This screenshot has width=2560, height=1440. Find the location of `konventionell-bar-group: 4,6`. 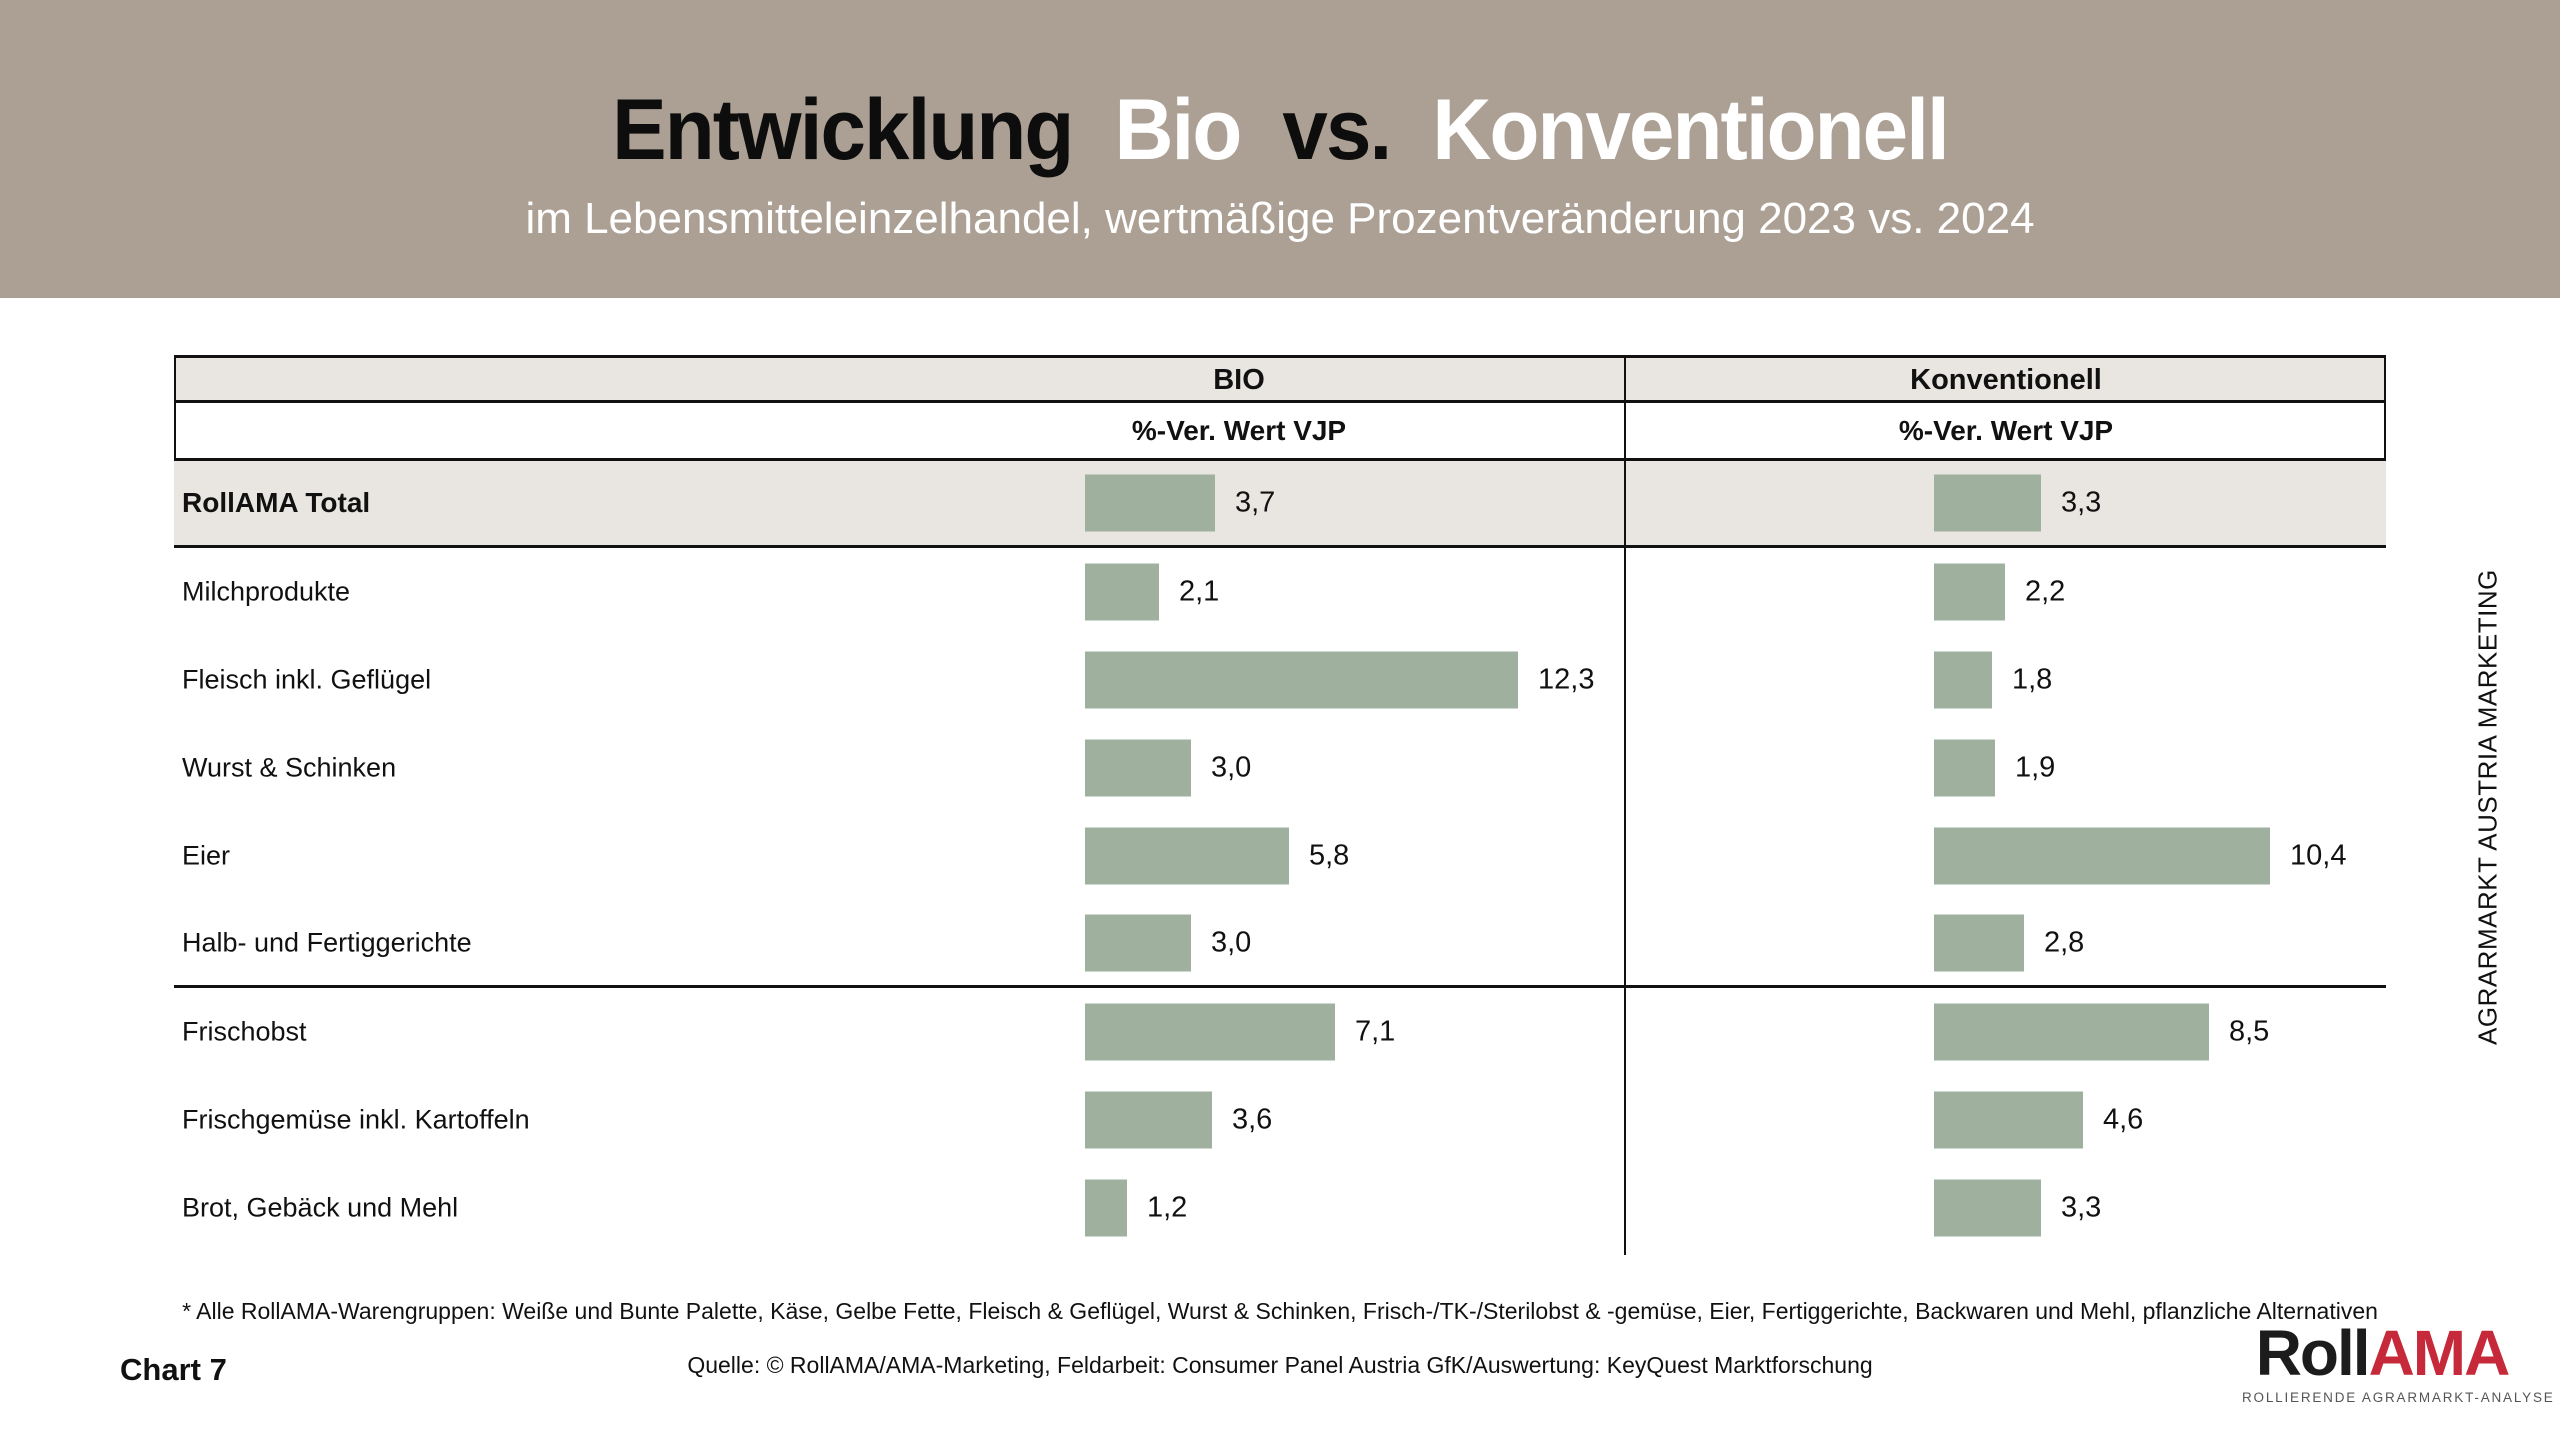

konventionell-bar-group: 4,6 is located at coordinates (2039, 1120).